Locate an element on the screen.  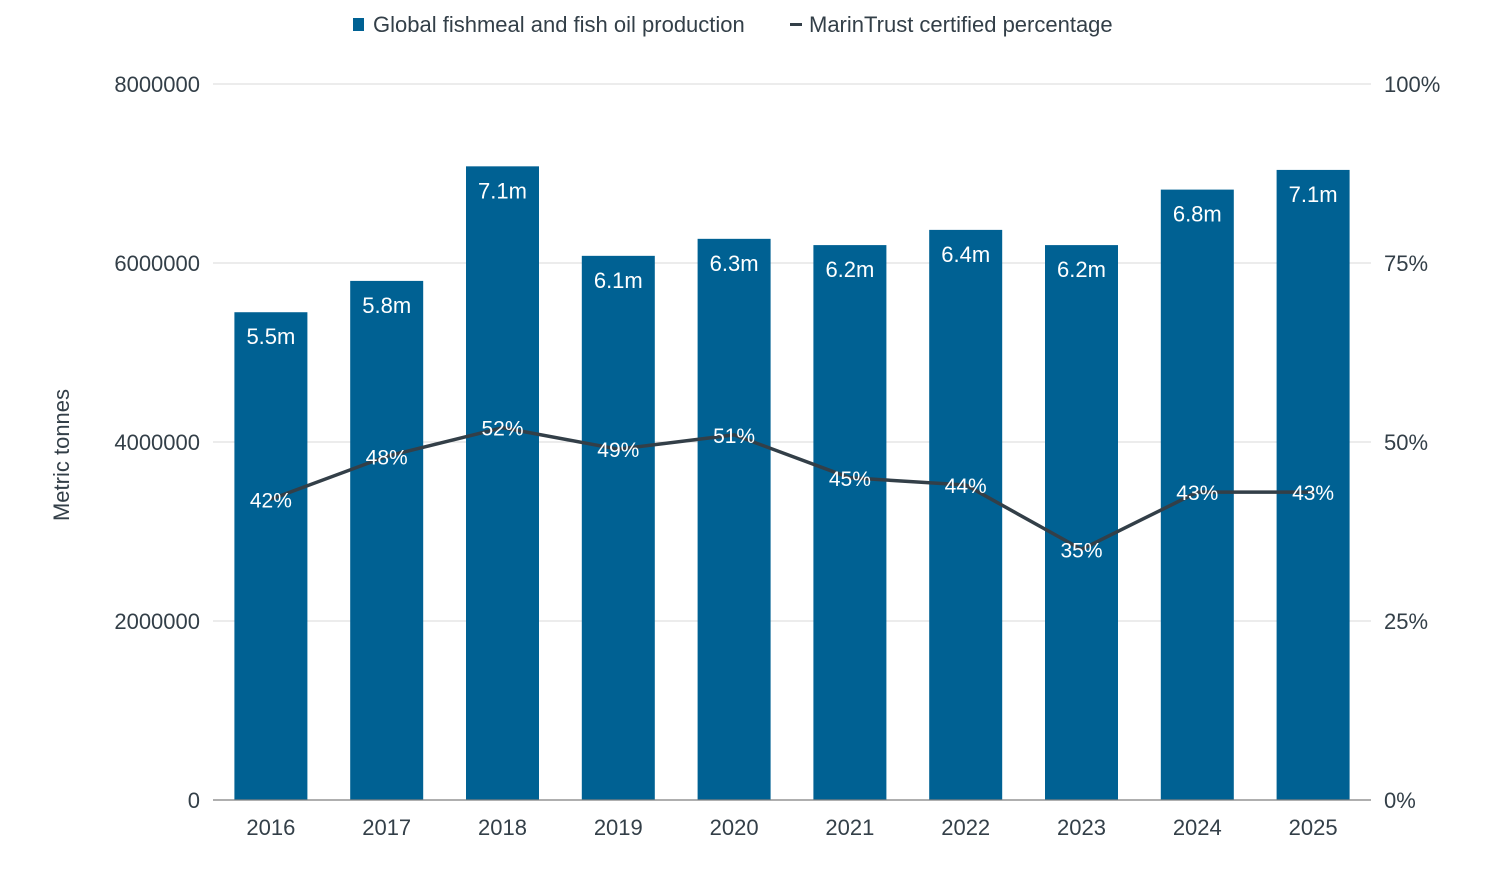
y-tick-label: 2000000 is located at coordinates (157, 621).